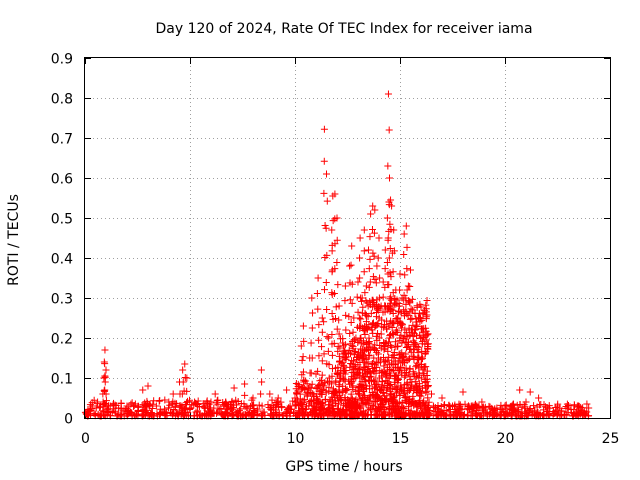 Image resolution: width=640 pixels, height=480 pixels. I want to click on x-tick-label: 10, so click(296, 439).